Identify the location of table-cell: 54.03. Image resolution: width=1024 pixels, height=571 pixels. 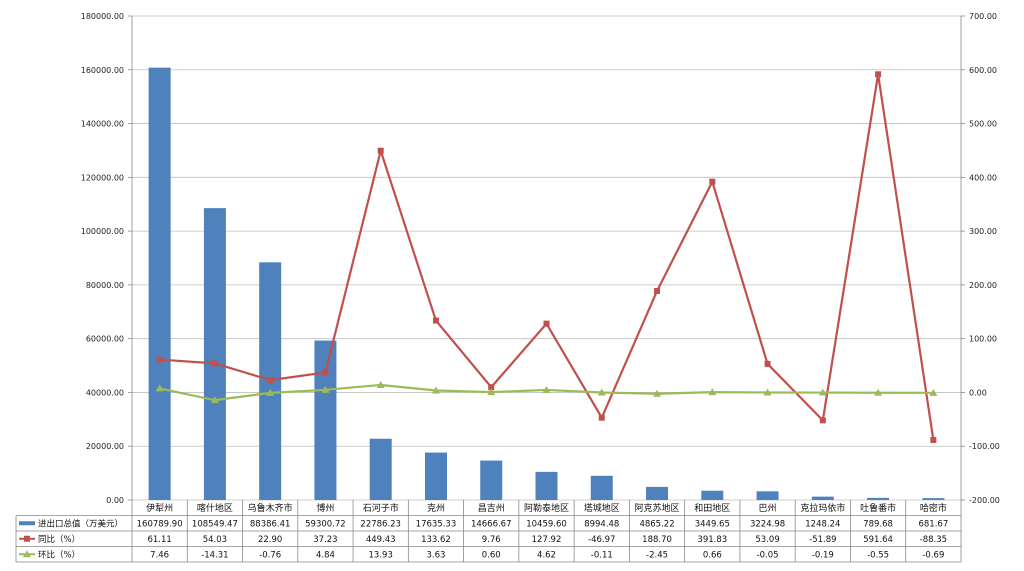
(215, 540).